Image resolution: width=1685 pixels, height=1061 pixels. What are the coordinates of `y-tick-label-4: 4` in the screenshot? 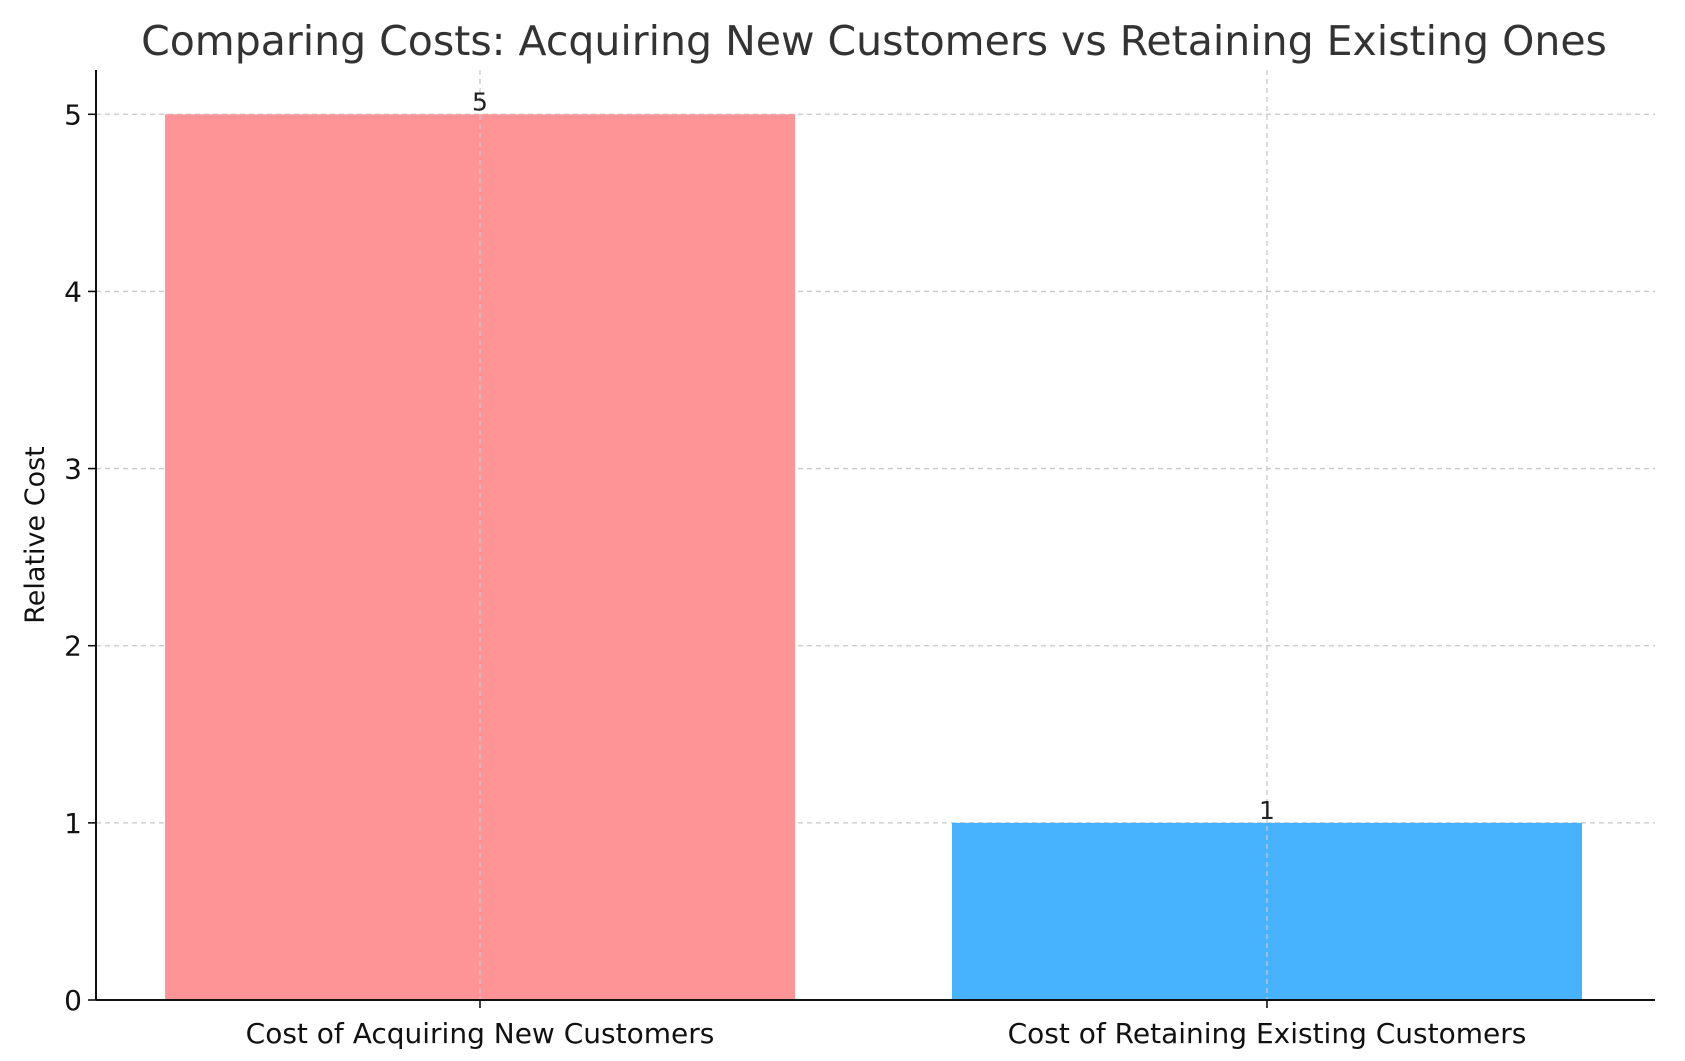 It's located at (73, 291).